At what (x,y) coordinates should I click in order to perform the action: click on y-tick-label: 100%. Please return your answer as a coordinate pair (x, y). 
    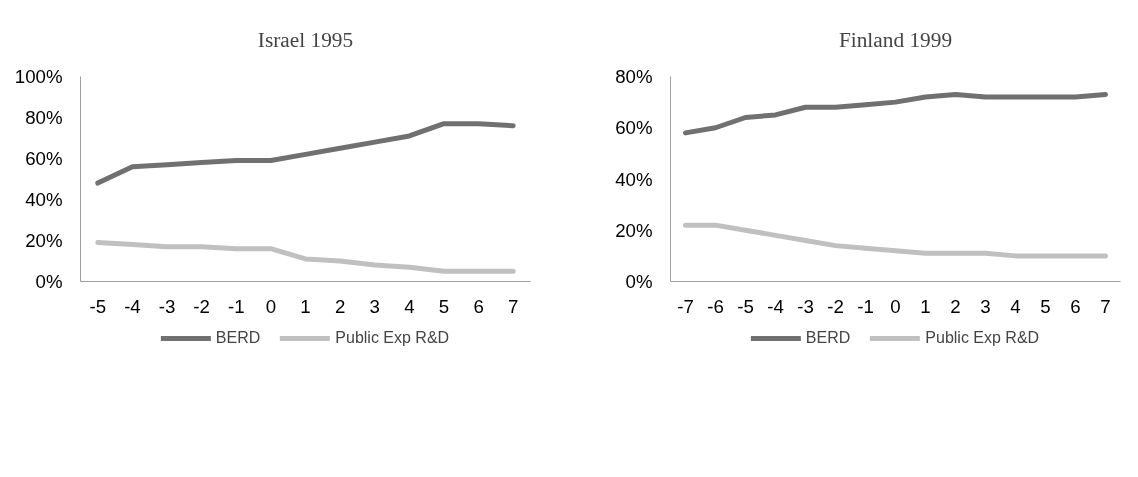
    Looking at the image, I should click on (38, 76).